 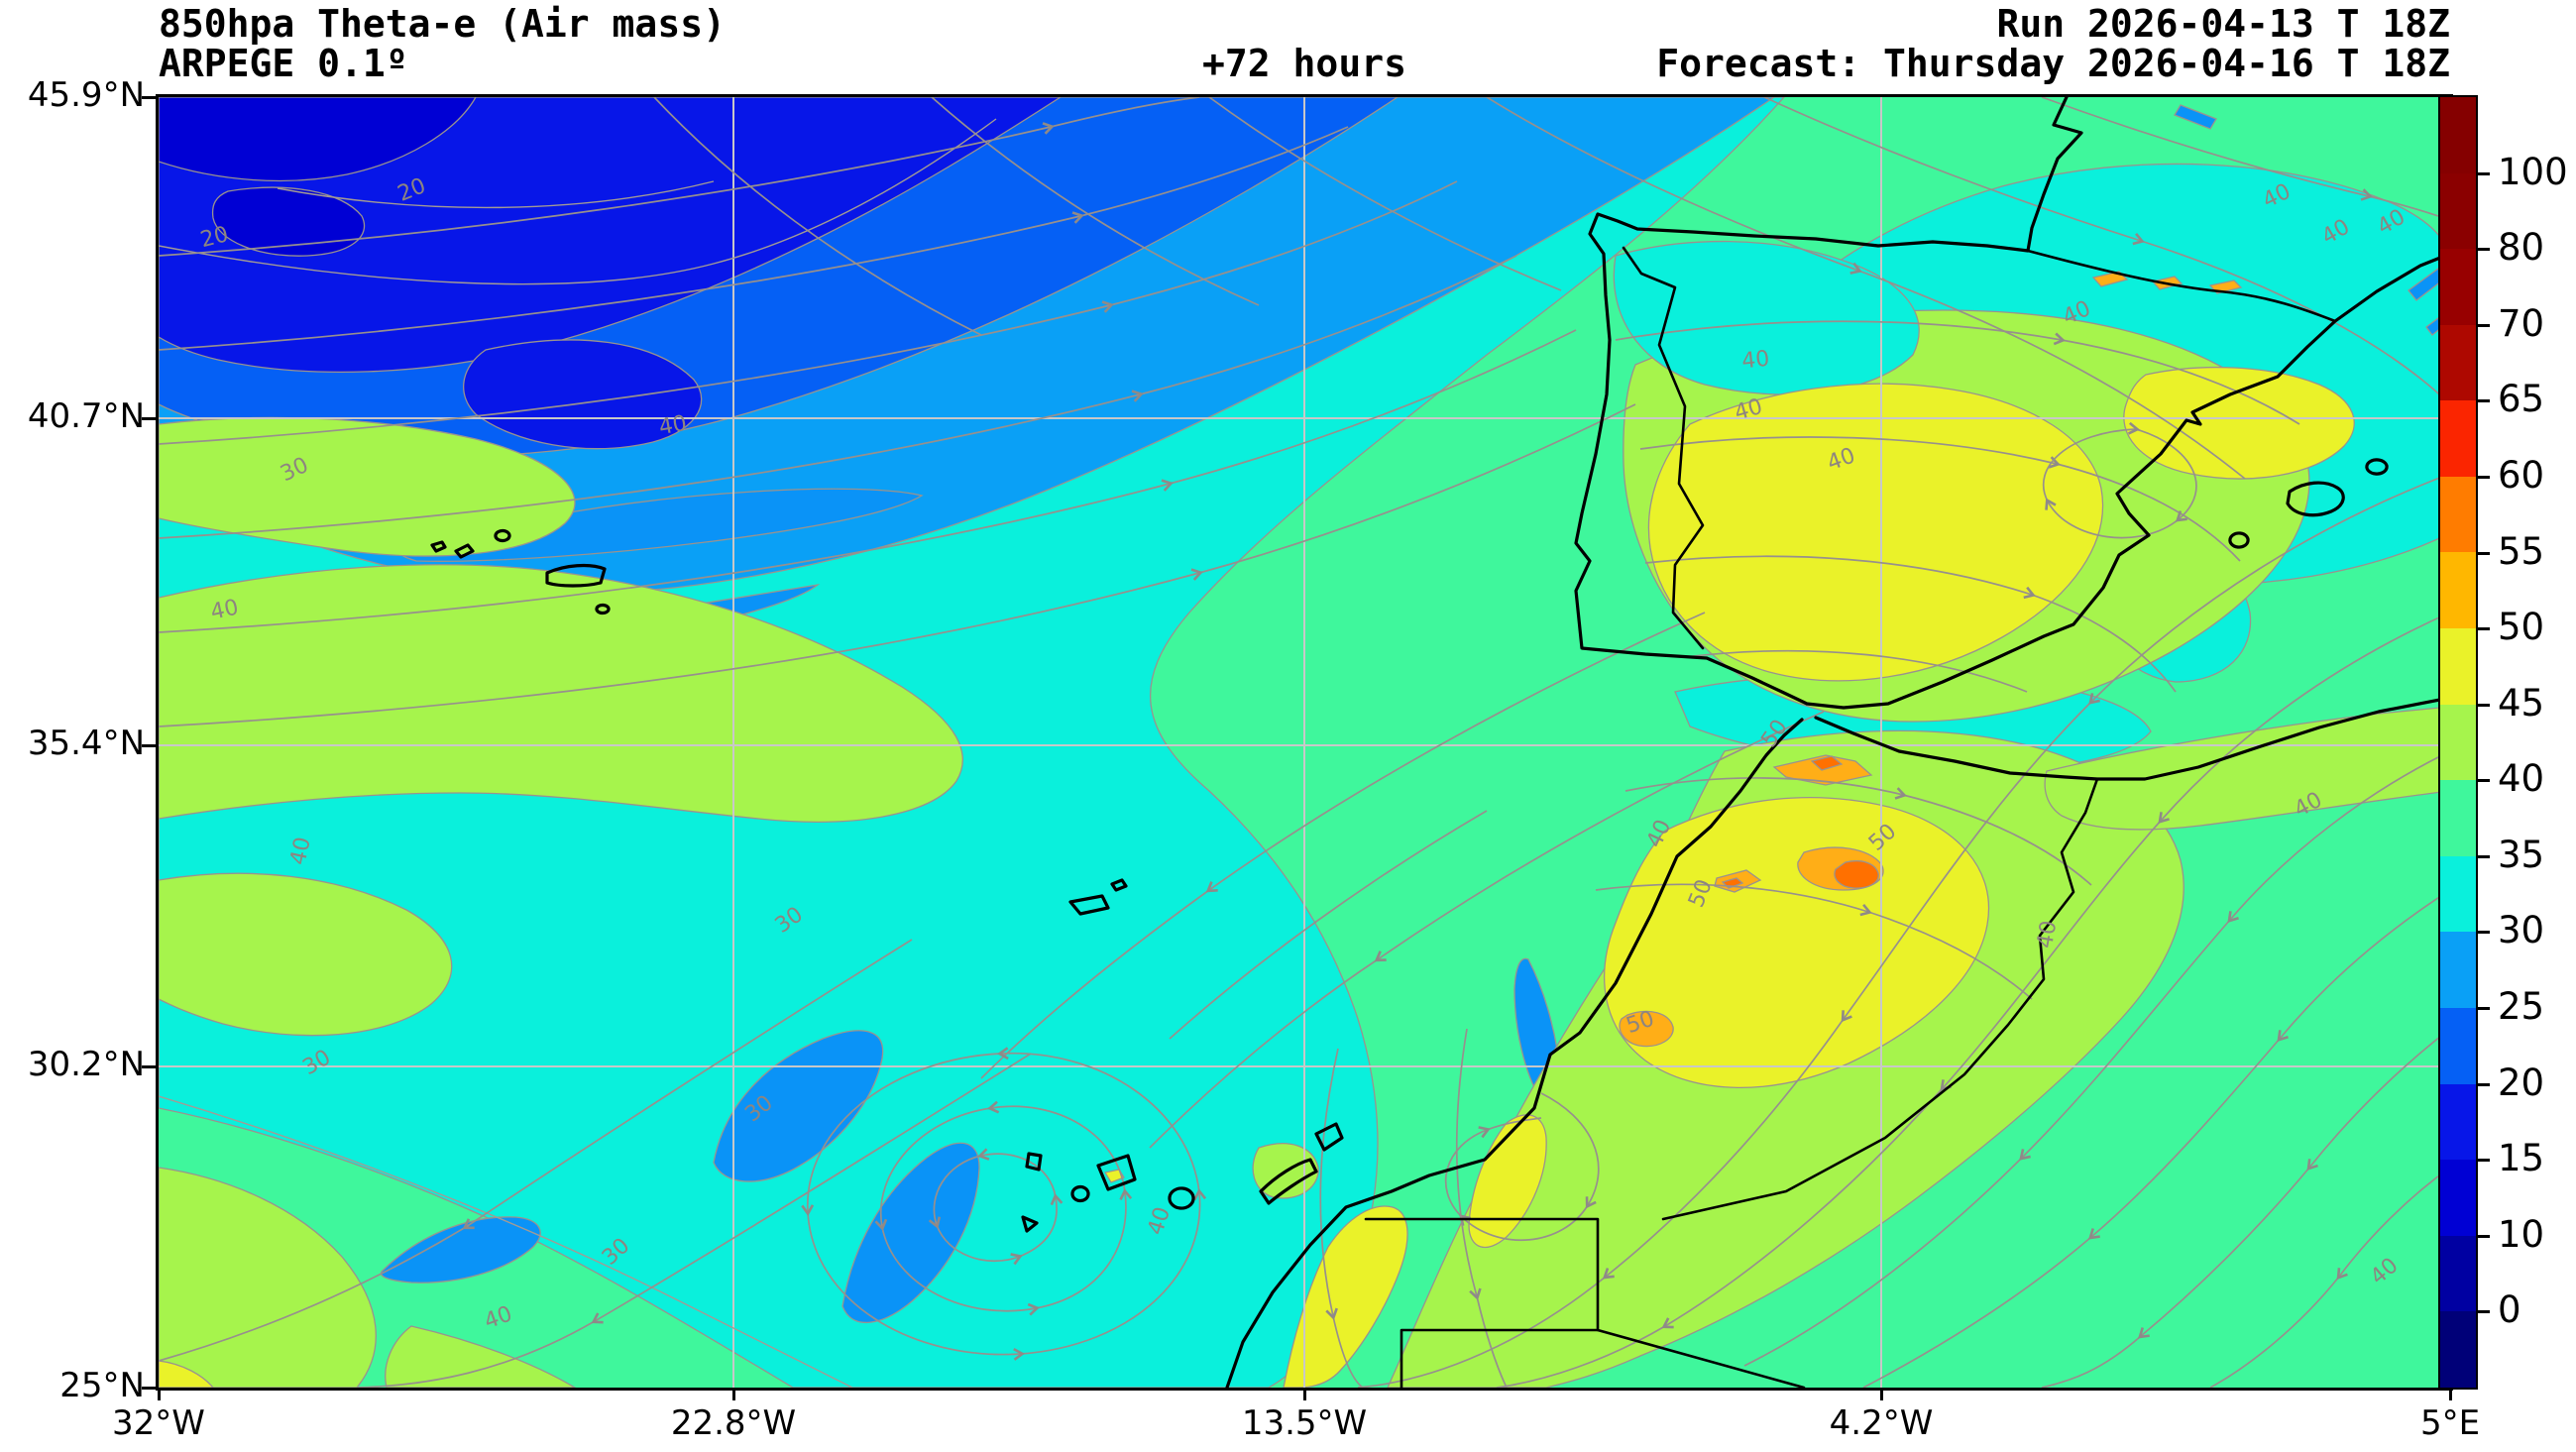 I want to click on y-axis-label: 40.7°N, so click(x=86, y=416).